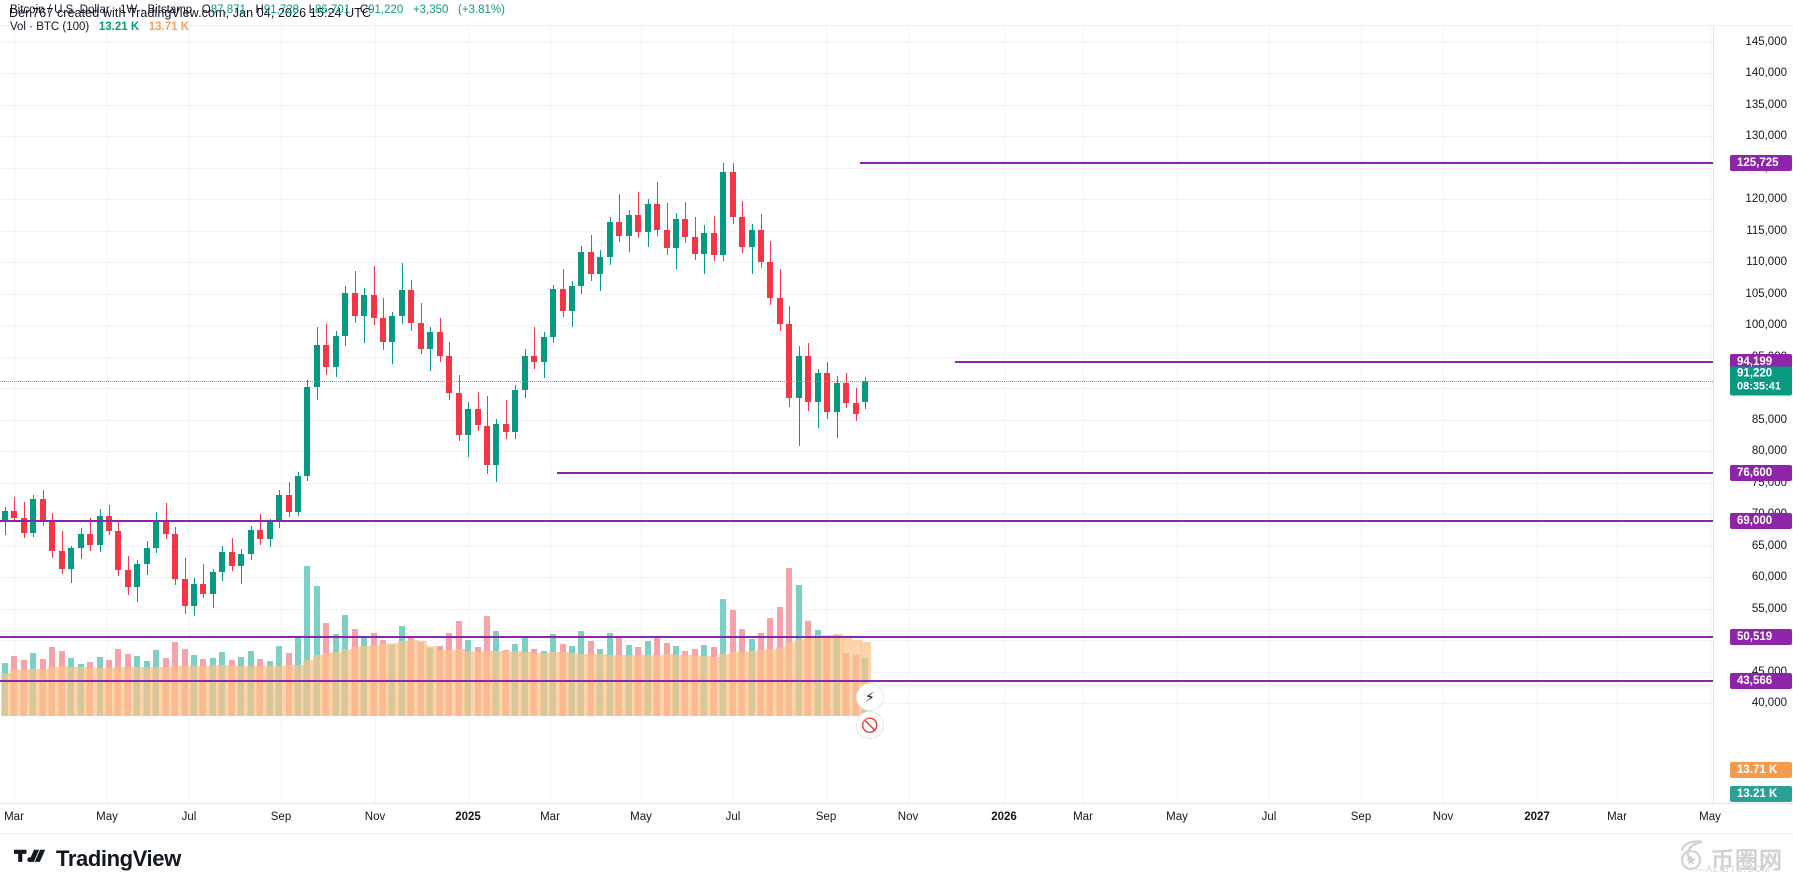 The width and height of the screenshot is (1793, 888). I want to click on support-69000: 69,000, so click(1761, 520).